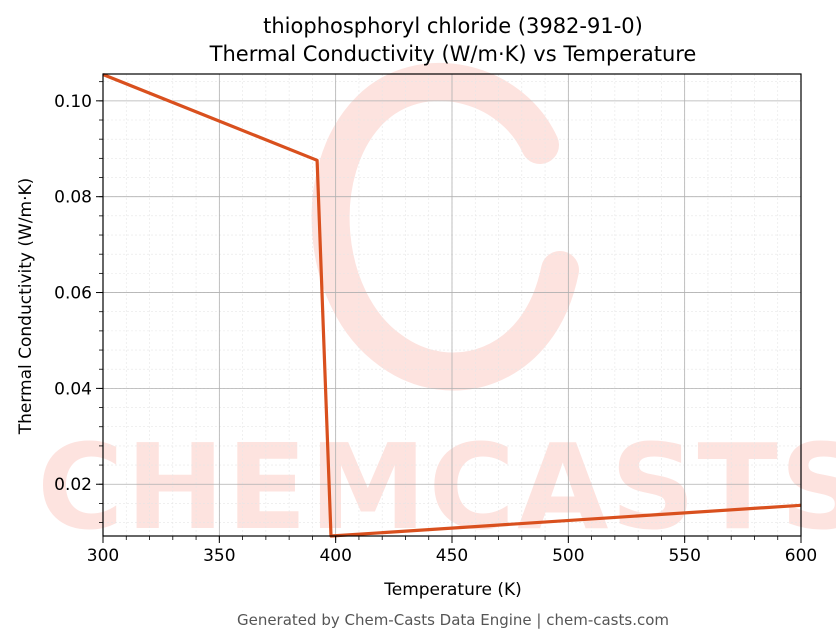 This screenshot has height=644, width=836. Describe the element at coordinates (452, 556) in the screenshot. I see `x-tick-label: 450` at that location.